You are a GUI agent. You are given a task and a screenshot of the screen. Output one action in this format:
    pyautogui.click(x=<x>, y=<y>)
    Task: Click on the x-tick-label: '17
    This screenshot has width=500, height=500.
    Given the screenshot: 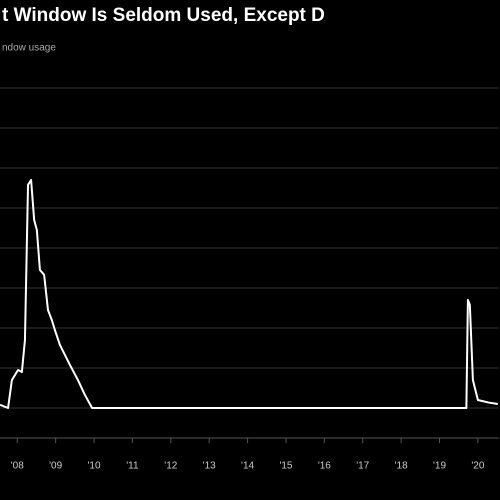 What is the action you would take?
    pyautogui.click(x=362, y=466)
    